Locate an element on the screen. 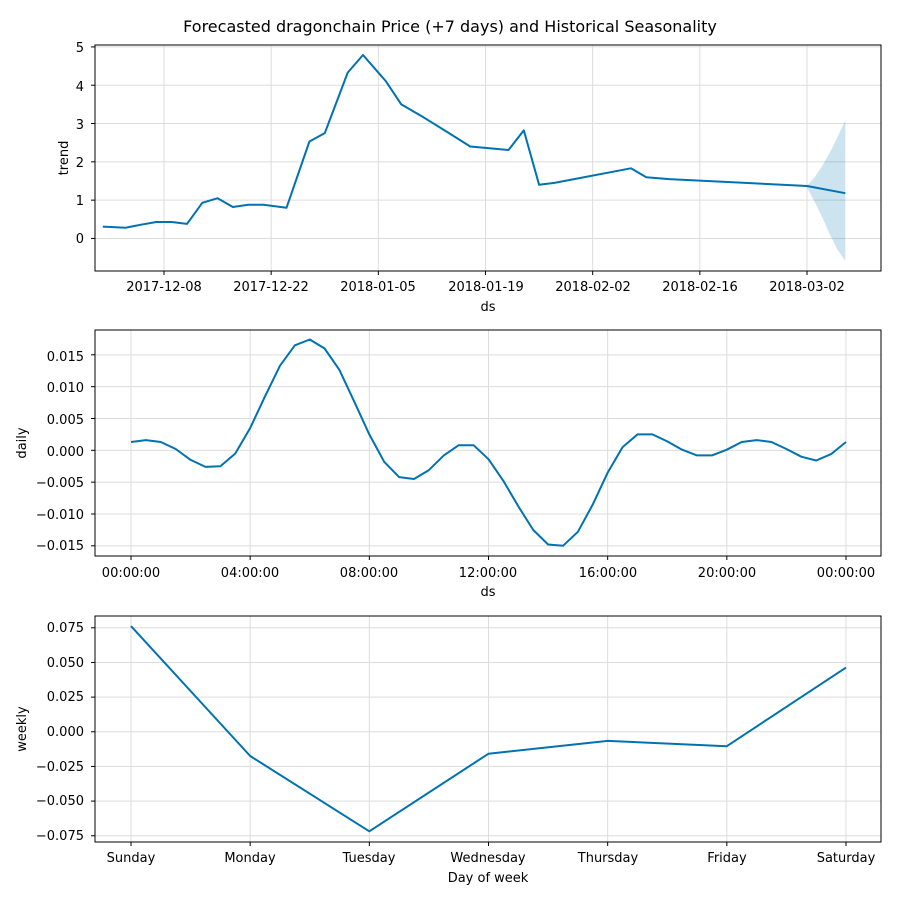 This screenshot has width=900, height=900. trend-x-tick-label: 2018-01-19 is located at coordinates (486, 287).